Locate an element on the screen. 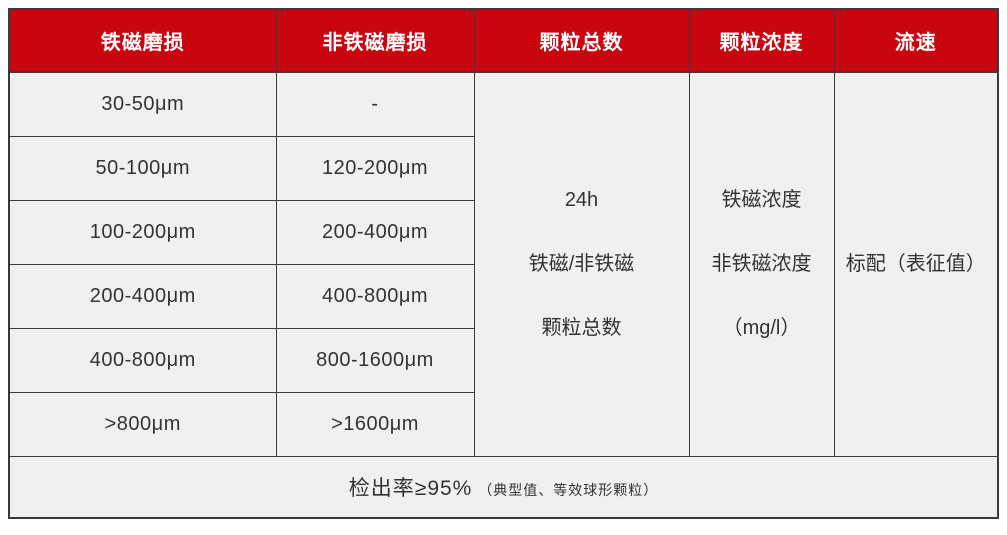  merged-line: 标配（表征值） is located at coordinates (915, 263).